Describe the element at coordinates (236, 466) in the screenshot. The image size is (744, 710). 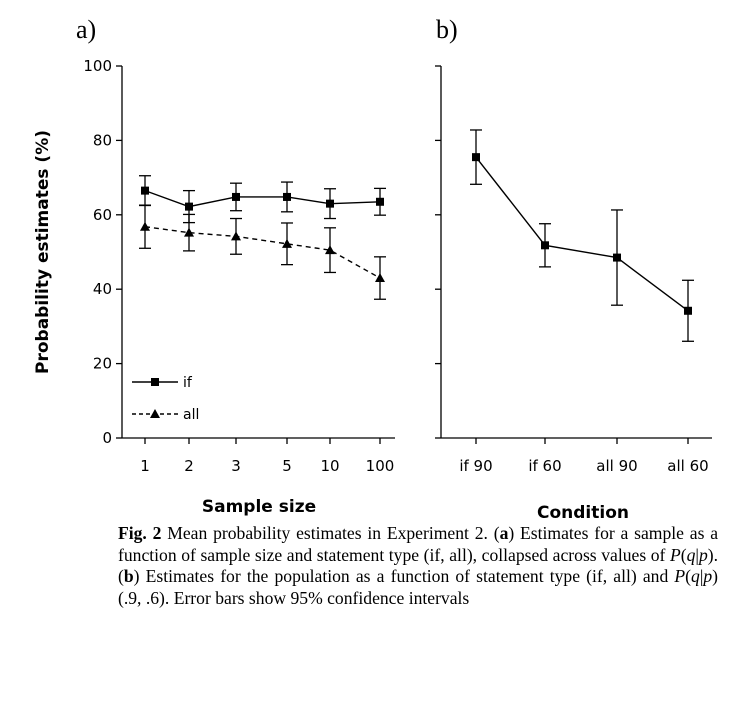
I see `x-tick-label: 3` at that location.